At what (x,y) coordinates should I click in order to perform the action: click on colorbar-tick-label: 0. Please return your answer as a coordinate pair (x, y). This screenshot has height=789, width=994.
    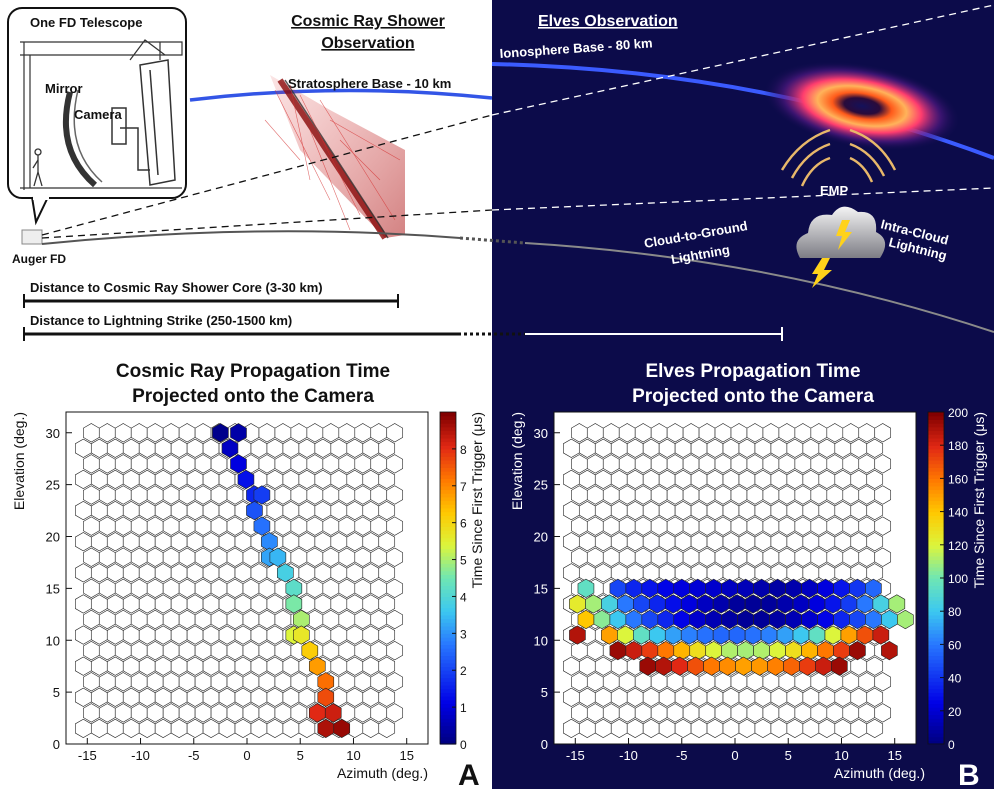
    Looking at the image, I should click on (951, 745).